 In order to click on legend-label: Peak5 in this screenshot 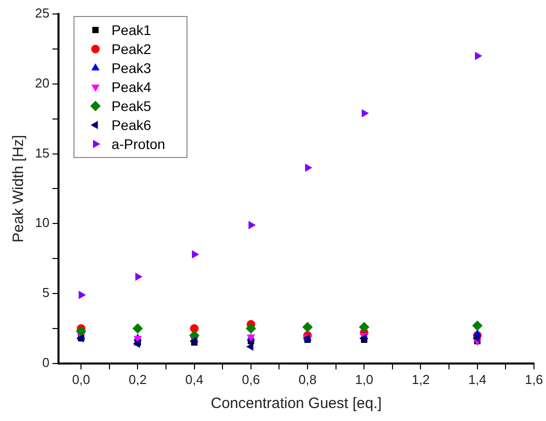, I will do `click(131, 106)`.